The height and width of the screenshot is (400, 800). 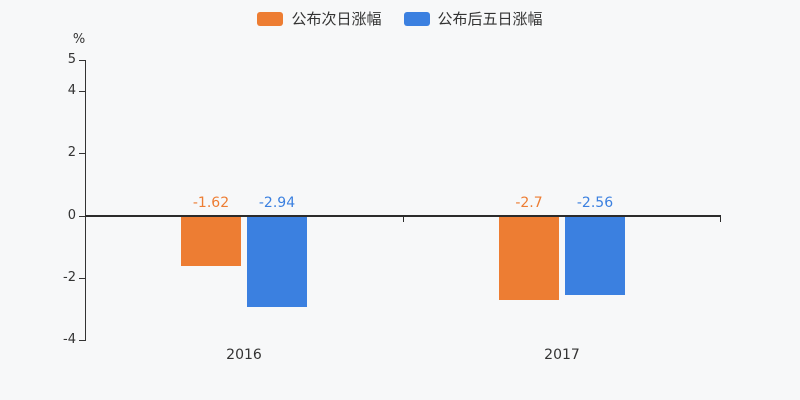 What do you see at coordinates (79, 39) in the screenshot?
I see `y-axis-unit-label: %` at bounding box center [79, 39].